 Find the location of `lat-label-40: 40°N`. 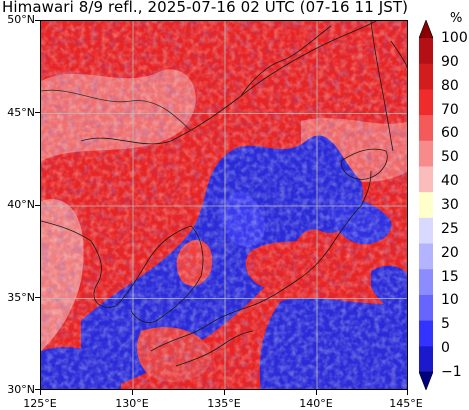

lat-label-40: 40°N is located at coordinates (21, 204).